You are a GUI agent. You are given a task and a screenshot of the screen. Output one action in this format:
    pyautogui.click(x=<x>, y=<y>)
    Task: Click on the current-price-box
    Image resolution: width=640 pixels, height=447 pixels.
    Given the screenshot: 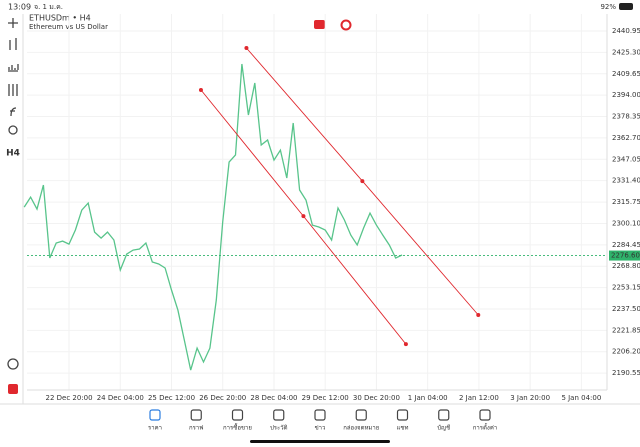 What is the action you would take?
    pyautogui.click(x=624, y=255)
    